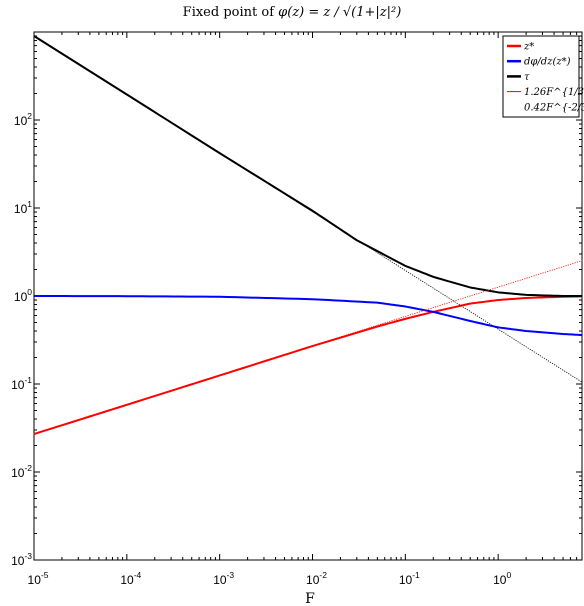  I want to click on y-tick-label: 10¹, so click(23, 207).